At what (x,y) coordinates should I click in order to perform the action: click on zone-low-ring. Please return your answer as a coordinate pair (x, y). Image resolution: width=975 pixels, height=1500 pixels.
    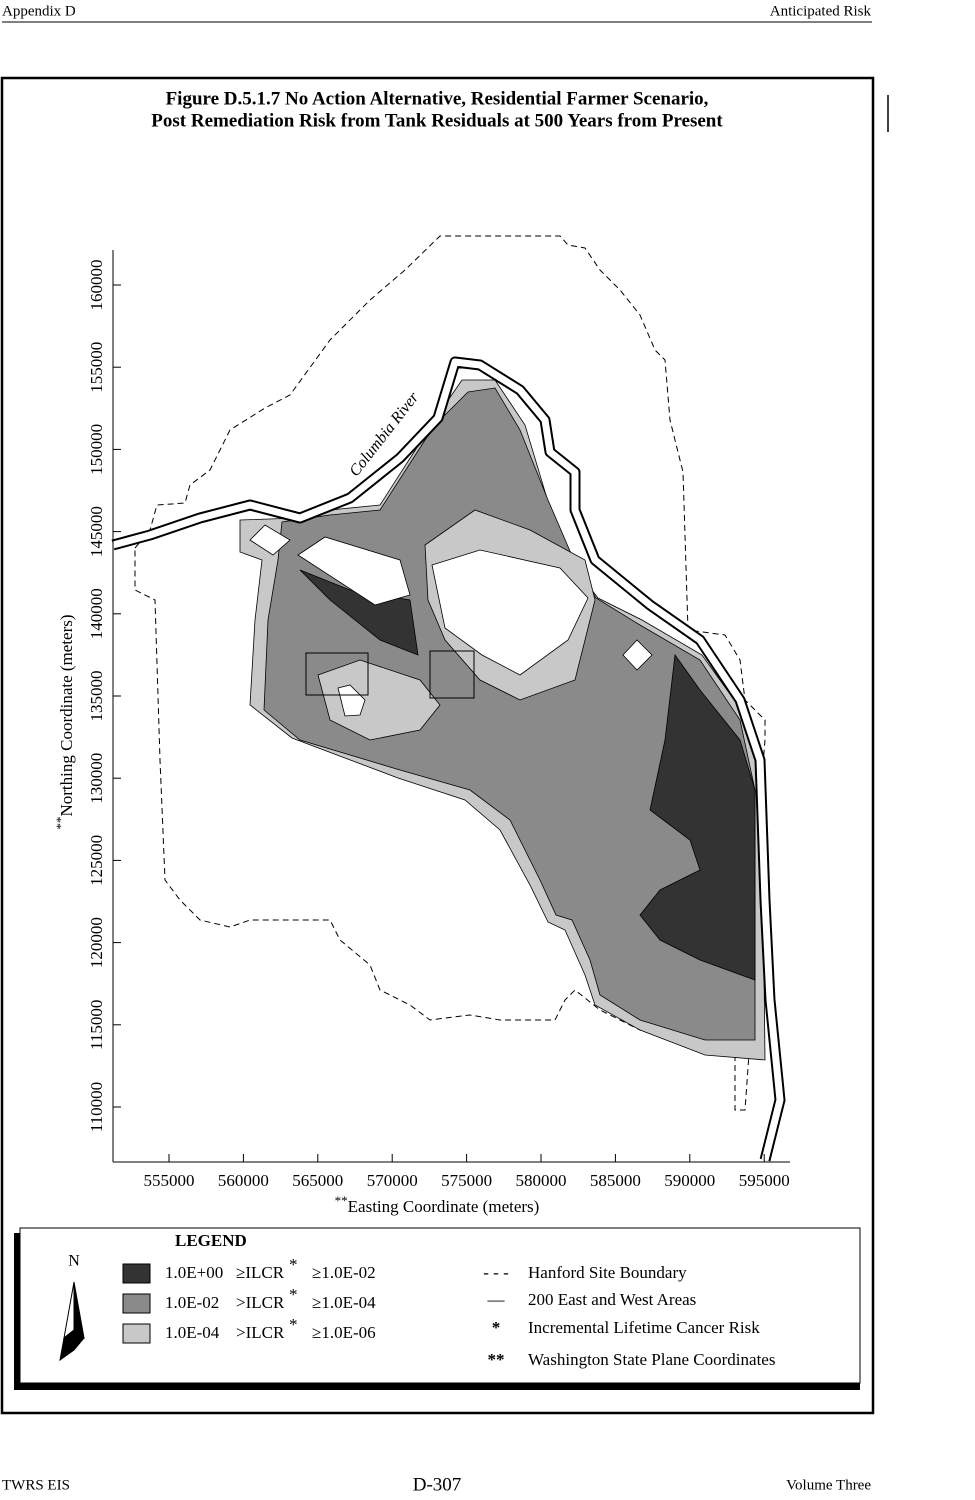
    Looking at the image, I should click on (379, 700).